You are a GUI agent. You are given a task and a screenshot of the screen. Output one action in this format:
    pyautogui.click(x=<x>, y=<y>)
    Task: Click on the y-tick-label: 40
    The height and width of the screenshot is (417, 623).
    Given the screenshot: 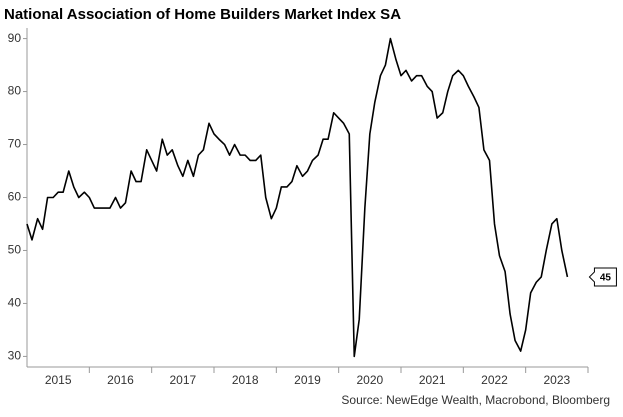 What is the action you would take?
    pyautogui.click(x=15, y=303)
    